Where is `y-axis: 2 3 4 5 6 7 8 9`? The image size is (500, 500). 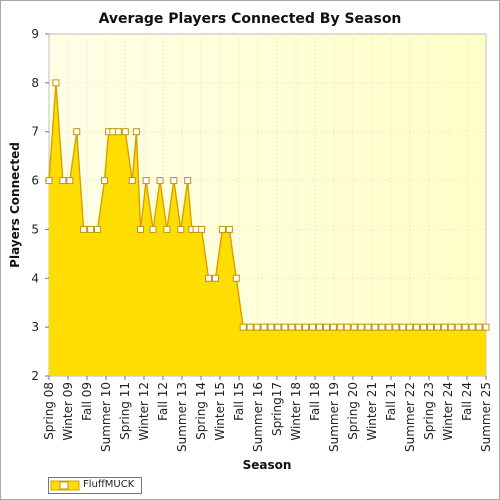 y-axis: 2 3 4 5 6 7 8 9 is located at coordinates (40, 205).